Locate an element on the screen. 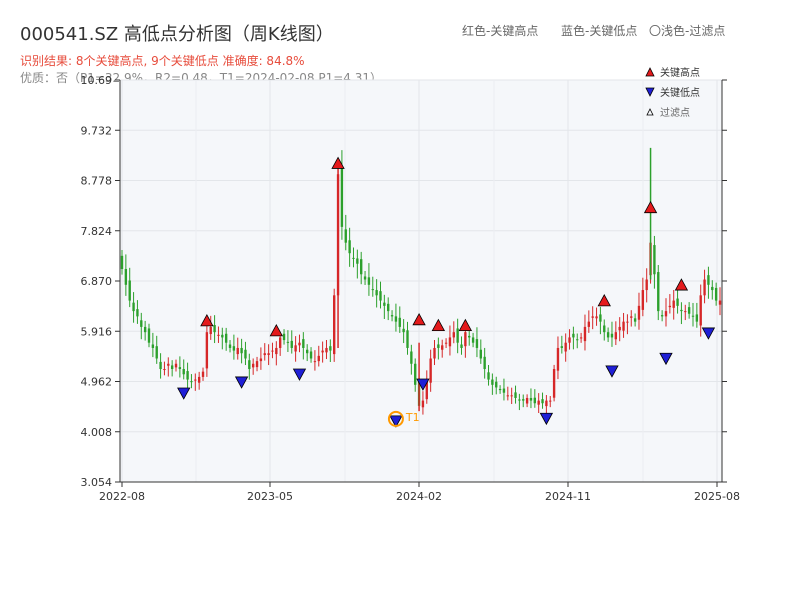  y-tick-label: 7.824 is located at coordinates (97, 231).